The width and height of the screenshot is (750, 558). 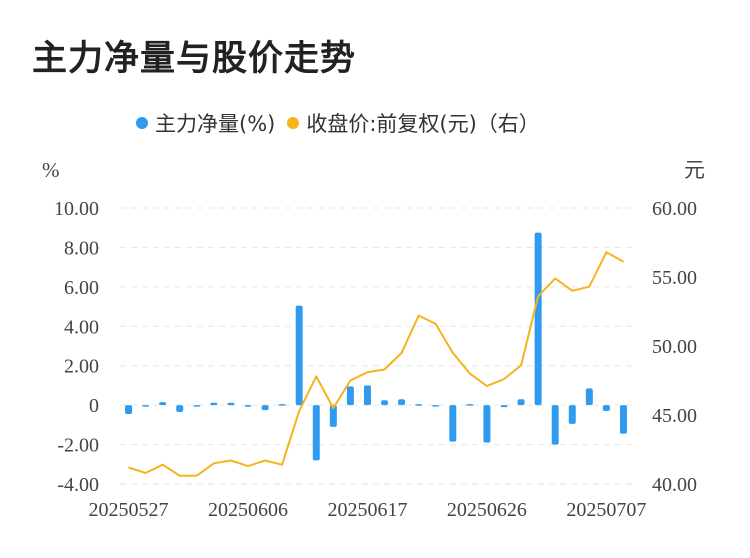 I want to click on x-tick-label: 20250707, so click(x=606, y=510).